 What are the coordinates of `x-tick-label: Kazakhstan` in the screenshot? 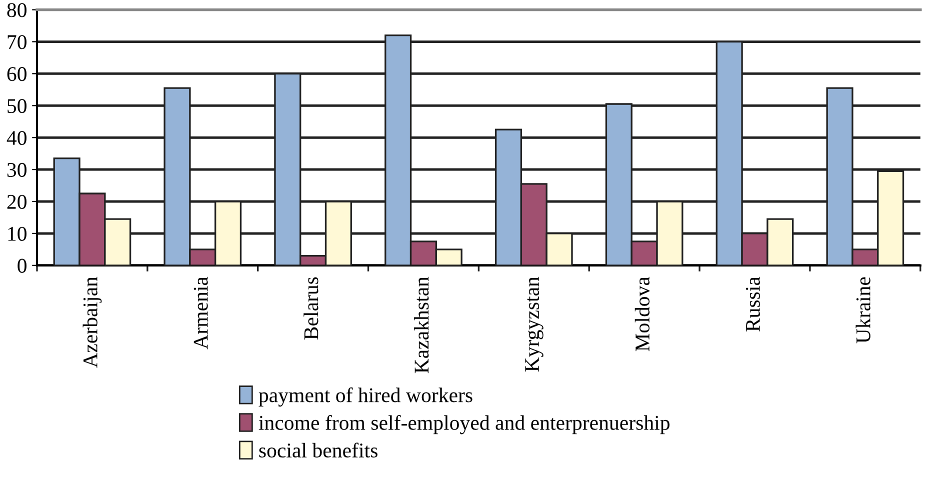 It's located at (421, 325).